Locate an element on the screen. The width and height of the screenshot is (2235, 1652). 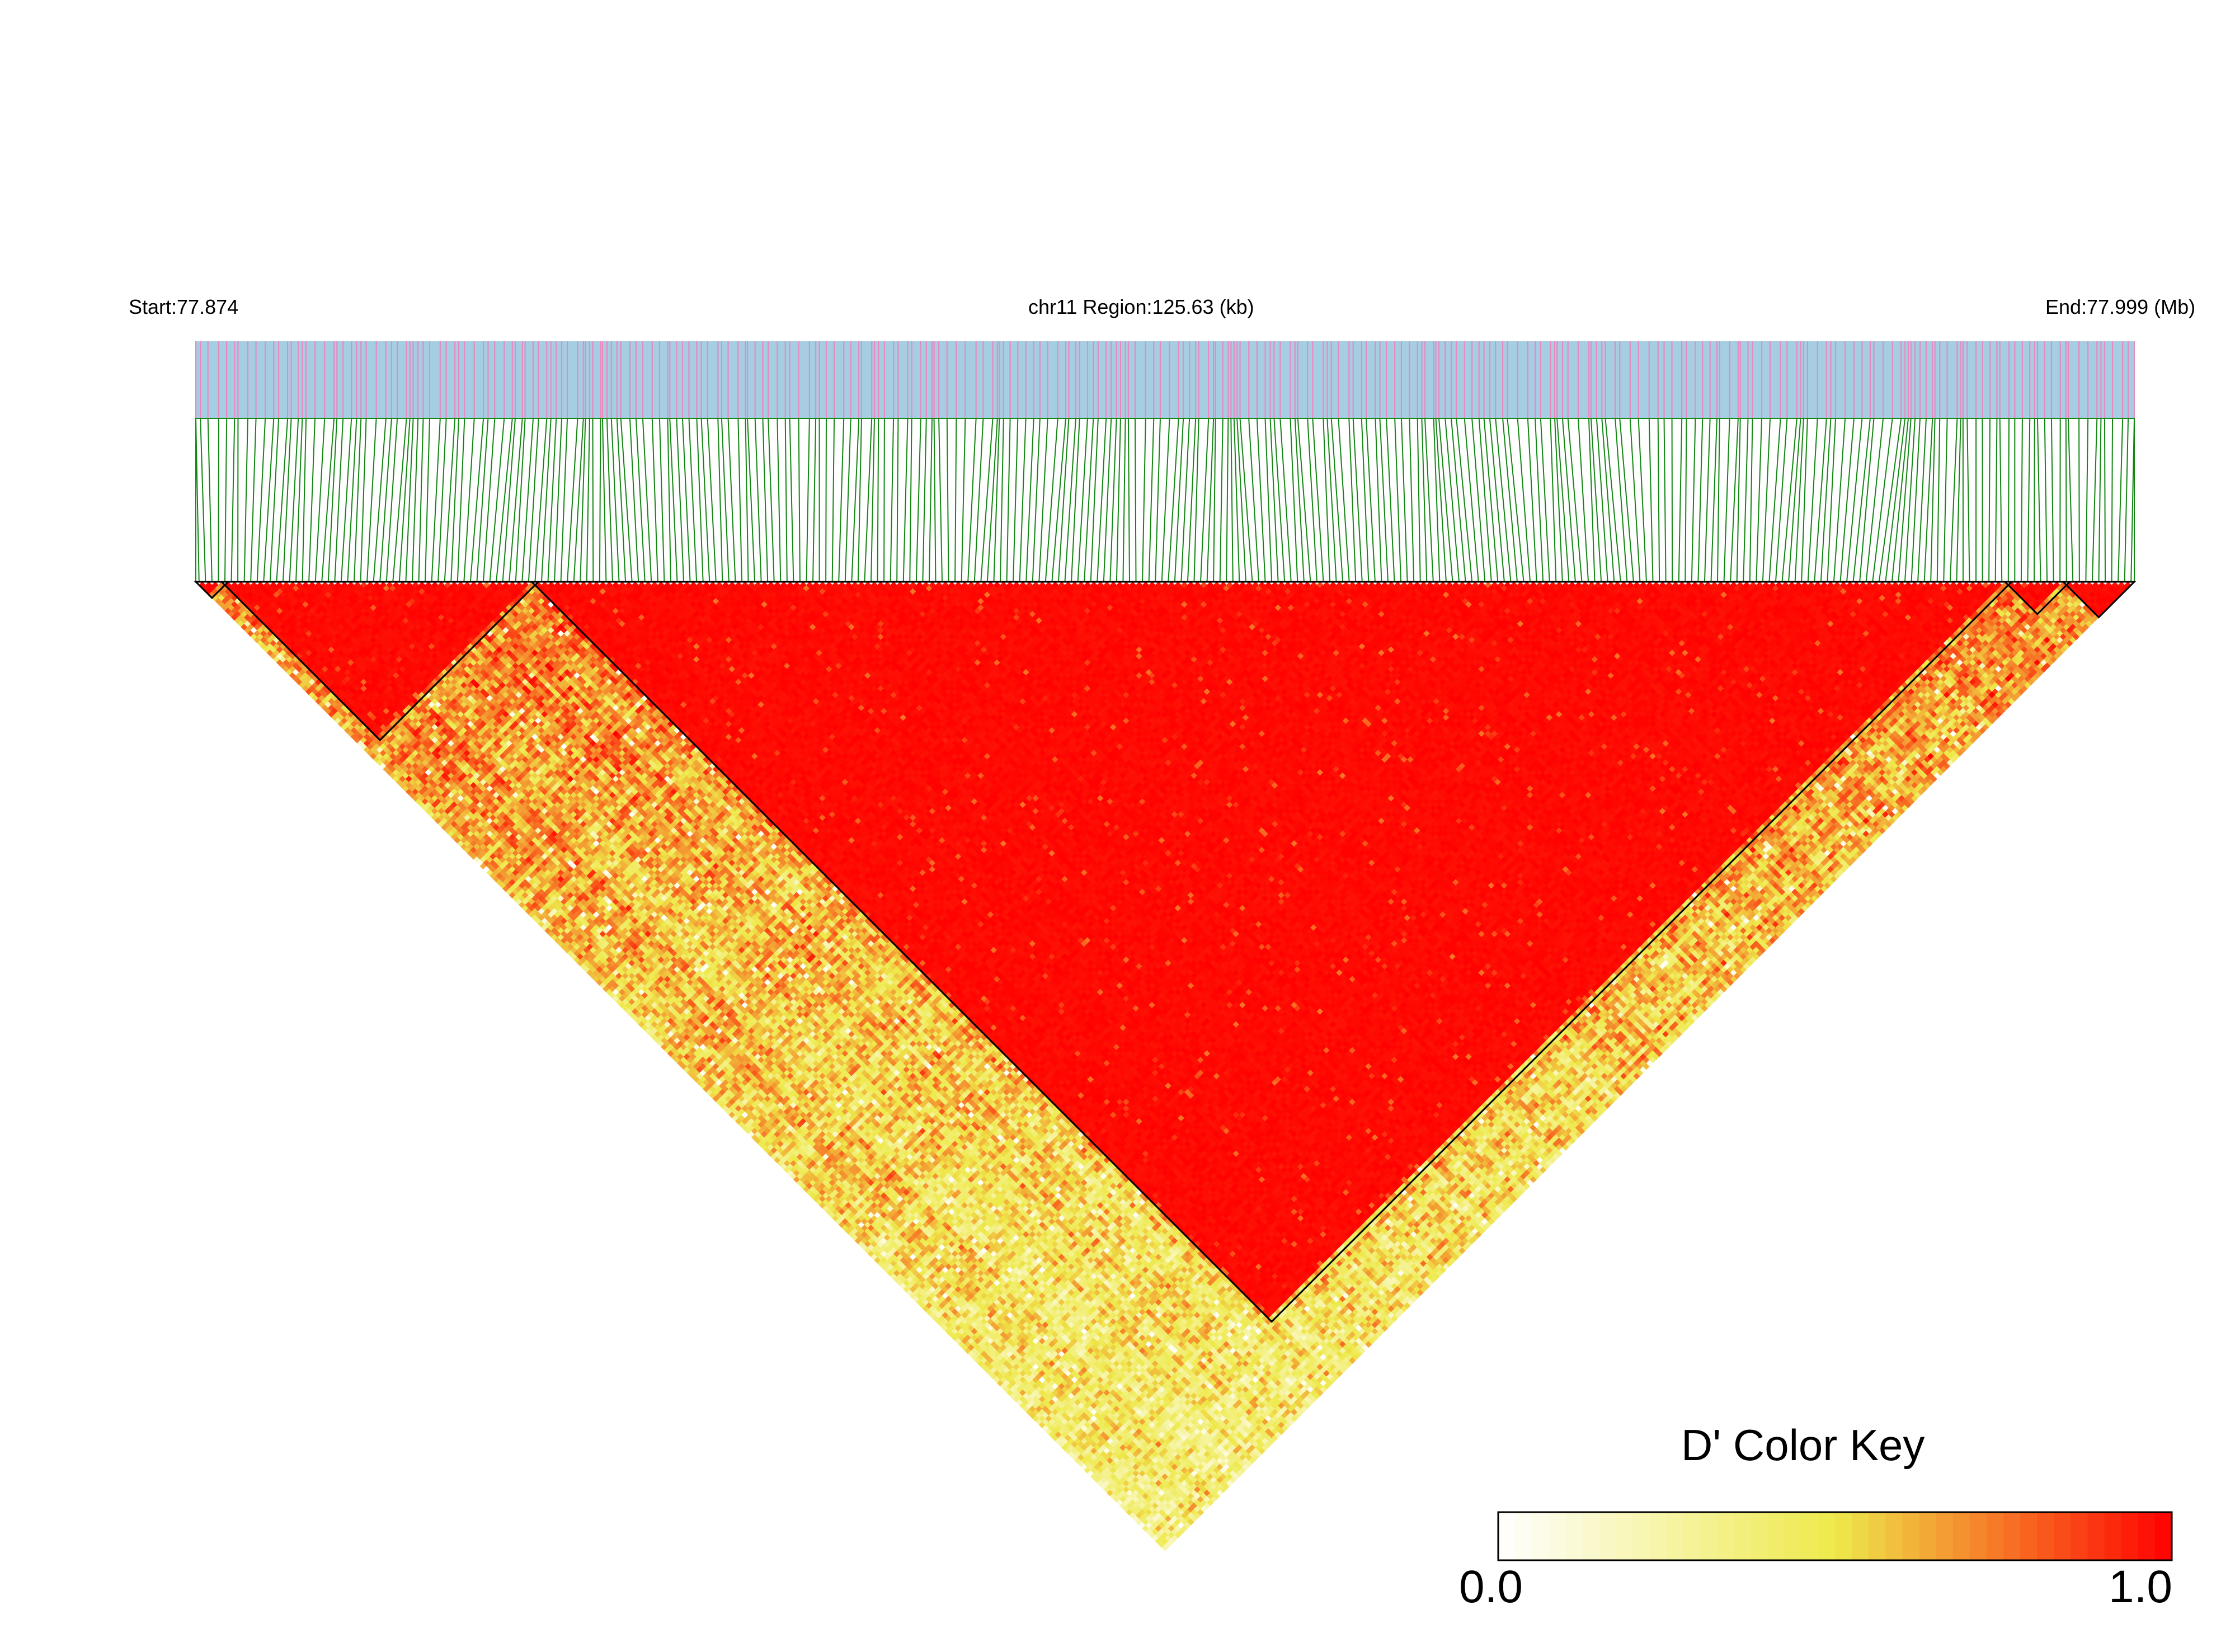
snp-connector-lines is located at coordinates (1165, 500).